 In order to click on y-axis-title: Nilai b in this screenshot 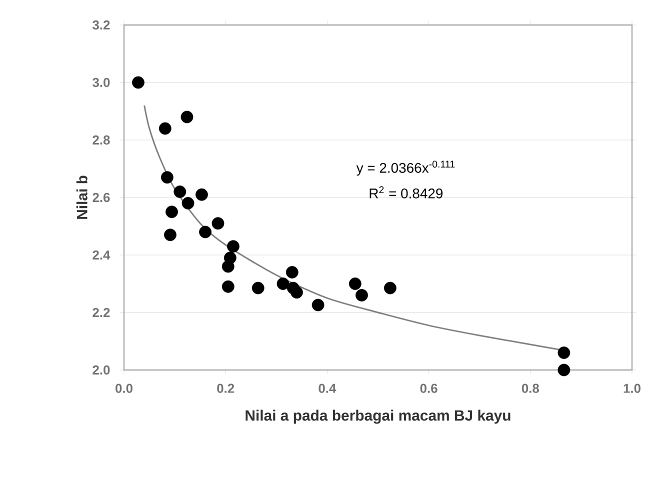, I will do `click(82, 197)`.